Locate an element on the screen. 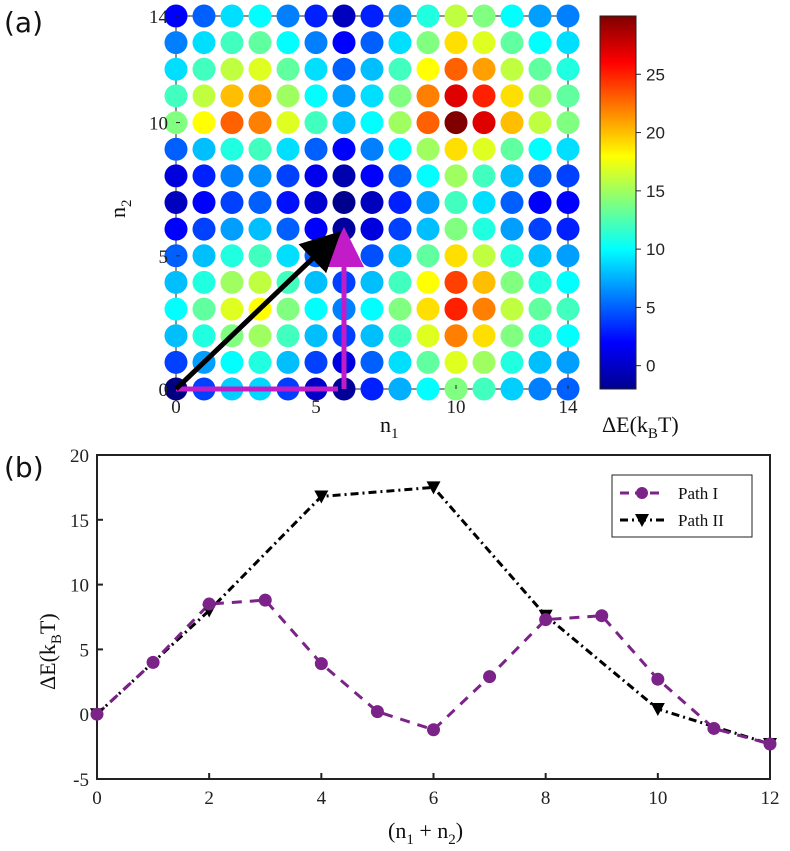 The image size is (790, 851). heatmap-xtick-label: 14 is located at coordinates (569, 407).